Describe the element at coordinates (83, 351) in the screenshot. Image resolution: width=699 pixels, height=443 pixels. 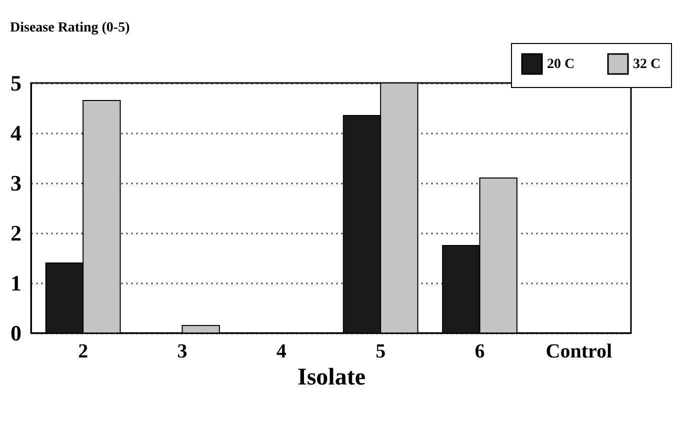
I see `x-tick-label: 2` at that location.